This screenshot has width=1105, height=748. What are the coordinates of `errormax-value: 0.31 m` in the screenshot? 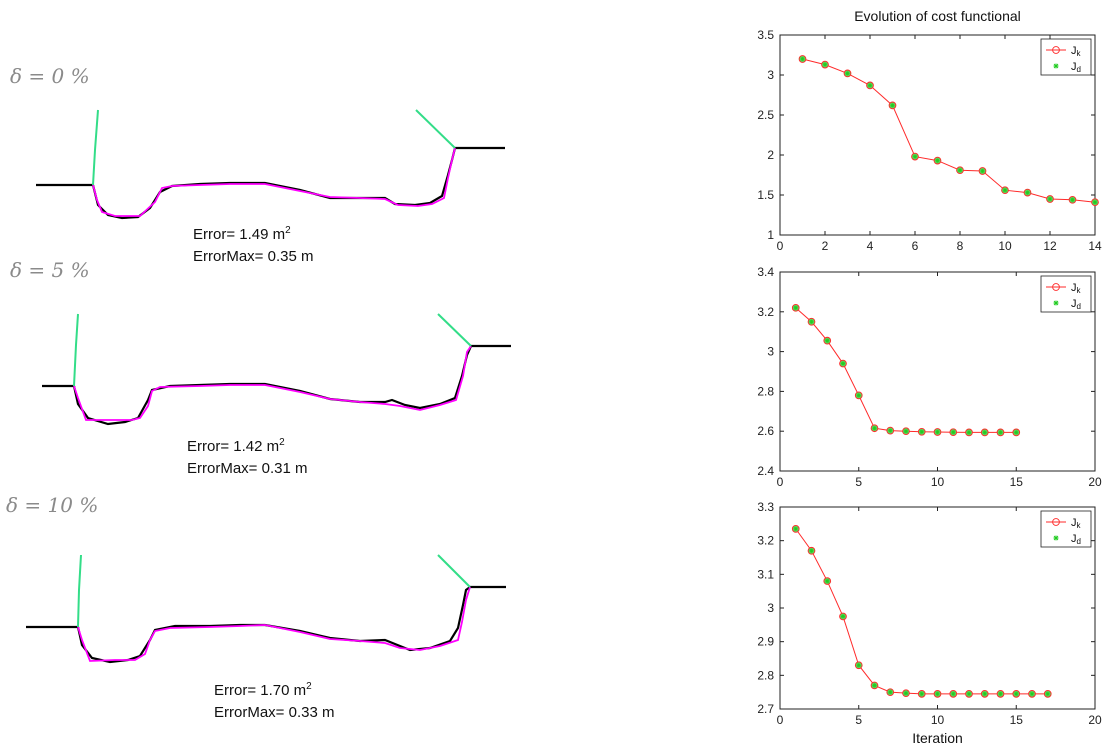 It's located at (284, 468).